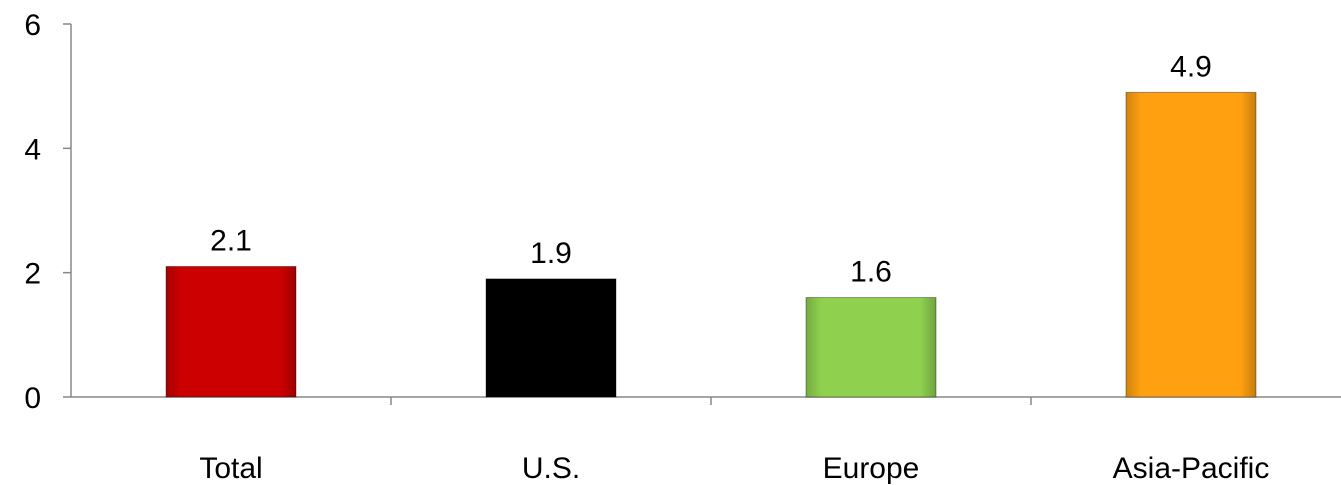  Describe the element at coordinates (230, 468) in the screenshot. I see `x-category-label: Total` at that location.